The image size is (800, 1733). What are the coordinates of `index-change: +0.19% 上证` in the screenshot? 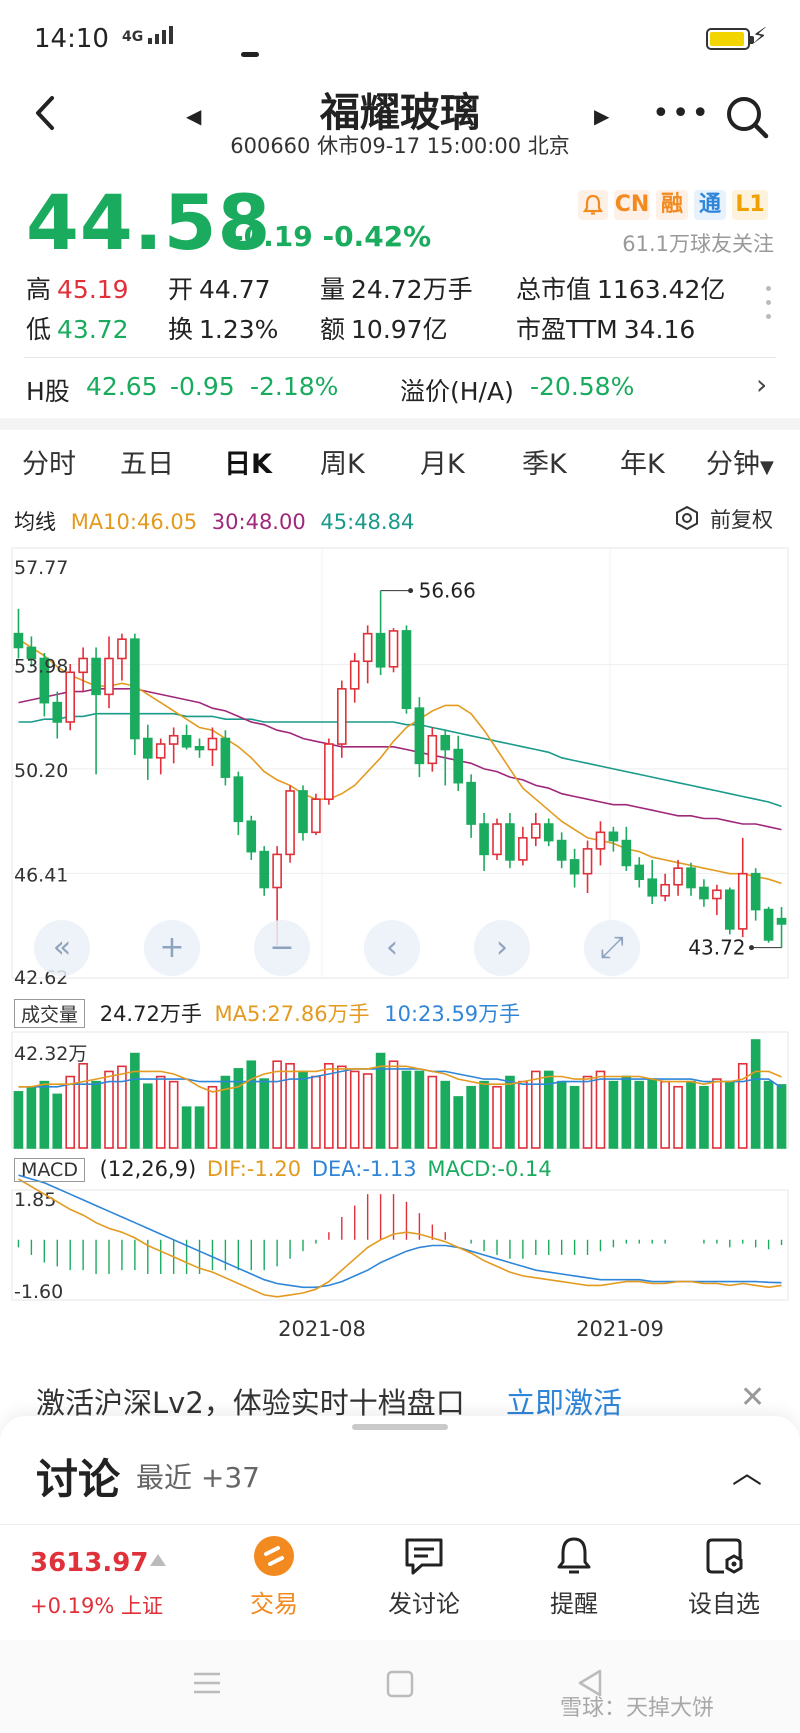 It's located at (96, 1606).